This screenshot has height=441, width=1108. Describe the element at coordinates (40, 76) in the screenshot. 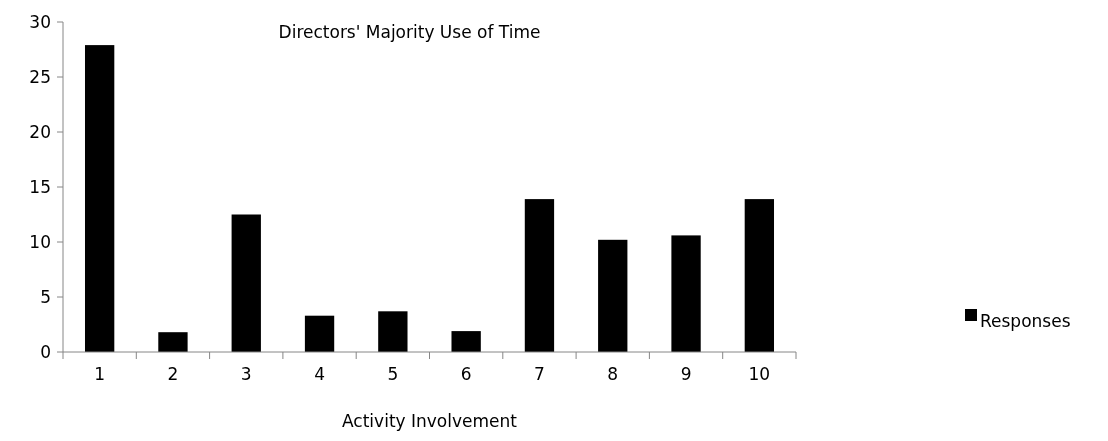

I see `y-tick-label: 25` at that location.